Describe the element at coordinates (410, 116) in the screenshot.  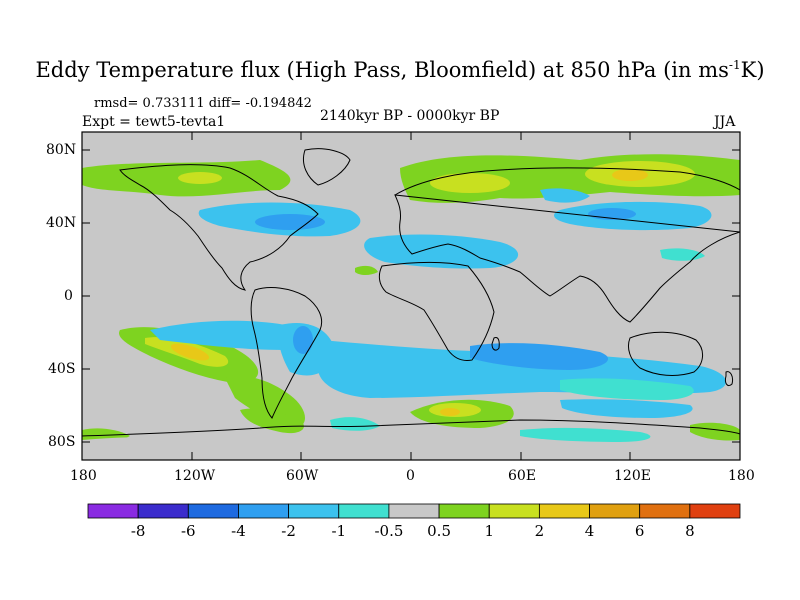
I see `period-text: 2140kyr BP - 0000kyr BP` at that location.